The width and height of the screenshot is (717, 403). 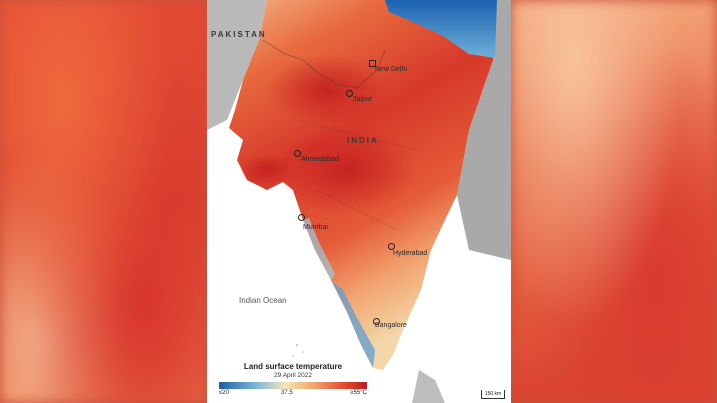 I want to click on legend-tick-mid: 37.5, so click(x=287, y=393).